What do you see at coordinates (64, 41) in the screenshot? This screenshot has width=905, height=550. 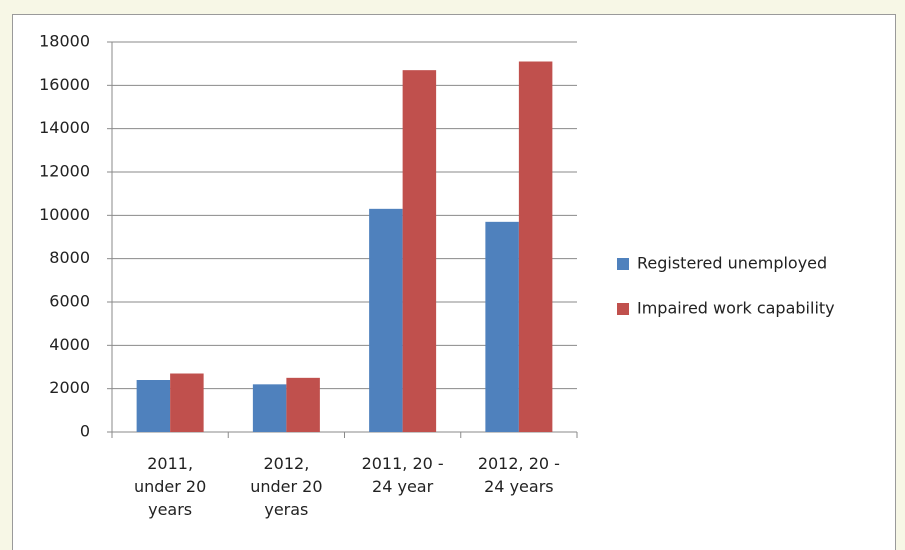 I see `y-tick-label: 18000` at bounding box center [64, 41].